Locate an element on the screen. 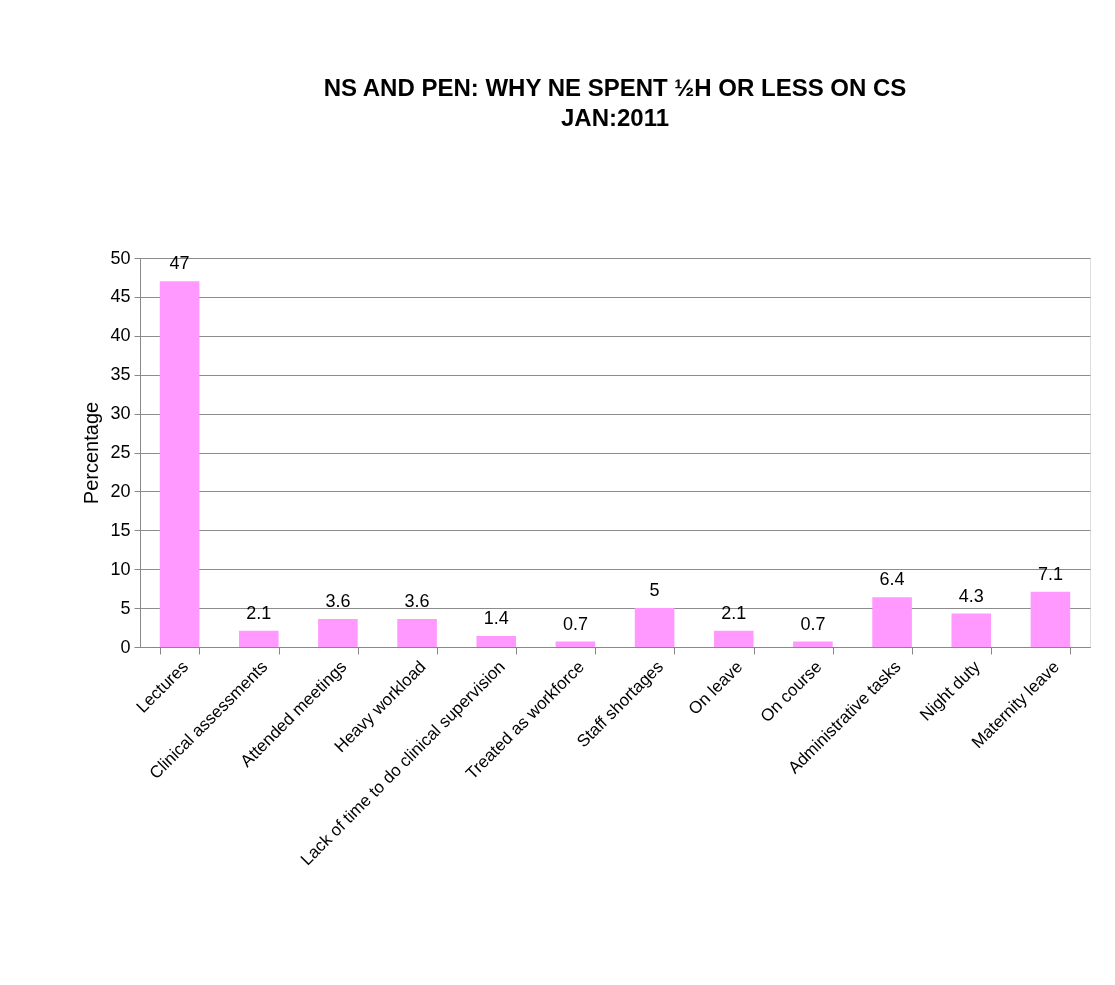 The width and height of the screenshot is (1115, 985). y-tick-label: 0 is located at coordinates (125, 646).